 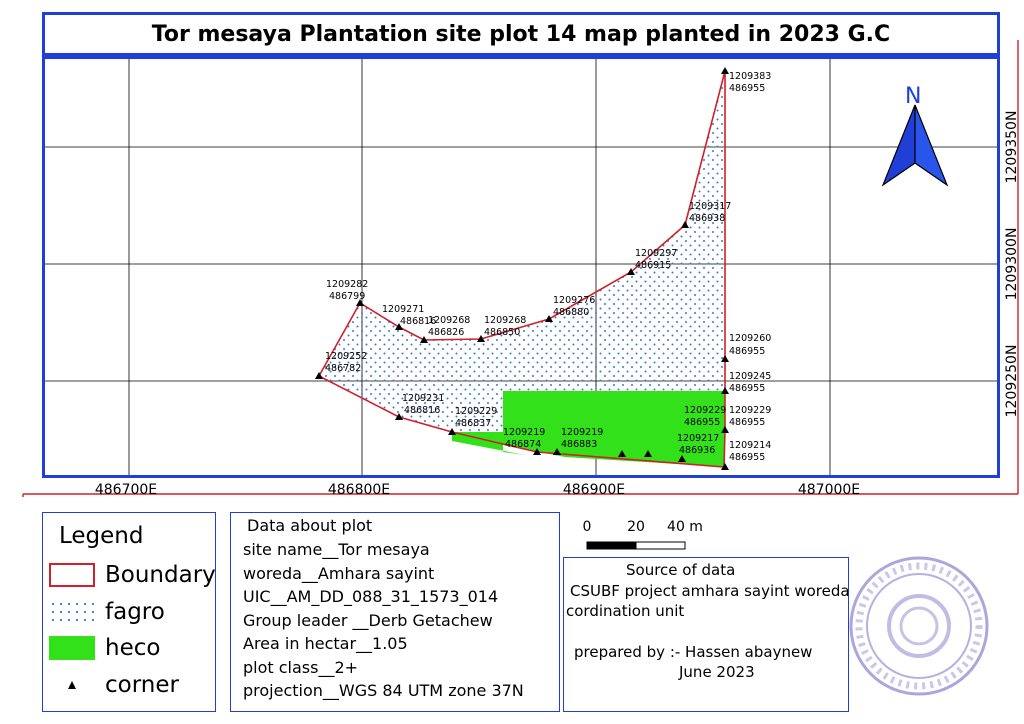 What do you see at coordinates (594, 490) in the screenshot?
I see `x-tick-label: 486900E` at bounding box center [594, 490].